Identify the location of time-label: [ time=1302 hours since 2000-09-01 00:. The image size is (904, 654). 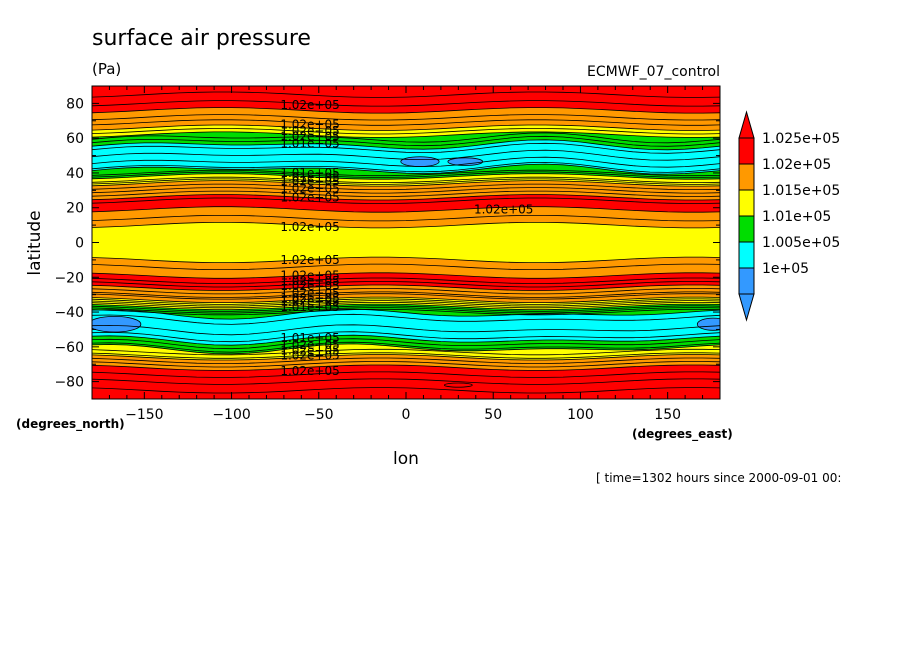
(718, 478).